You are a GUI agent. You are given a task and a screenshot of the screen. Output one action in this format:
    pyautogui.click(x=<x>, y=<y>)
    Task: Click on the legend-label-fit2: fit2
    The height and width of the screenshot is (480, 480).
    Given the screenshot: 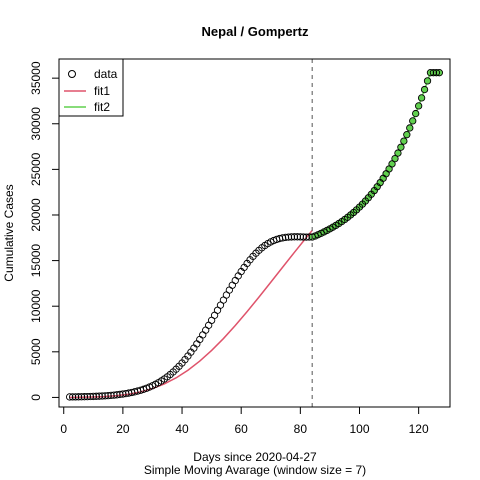 What is the action you would take?
    pyautogui.click(x=102, y=107)
    